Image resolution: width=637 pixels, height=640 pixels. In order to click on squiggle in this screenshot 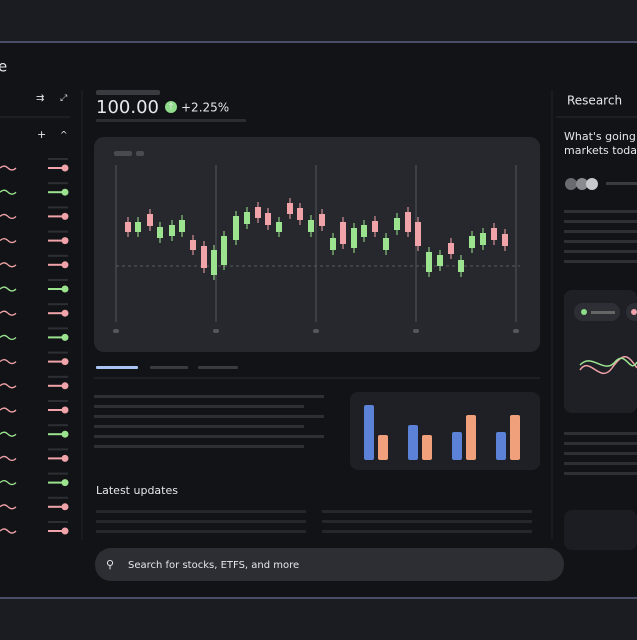, I will do `click(608, 365)`.